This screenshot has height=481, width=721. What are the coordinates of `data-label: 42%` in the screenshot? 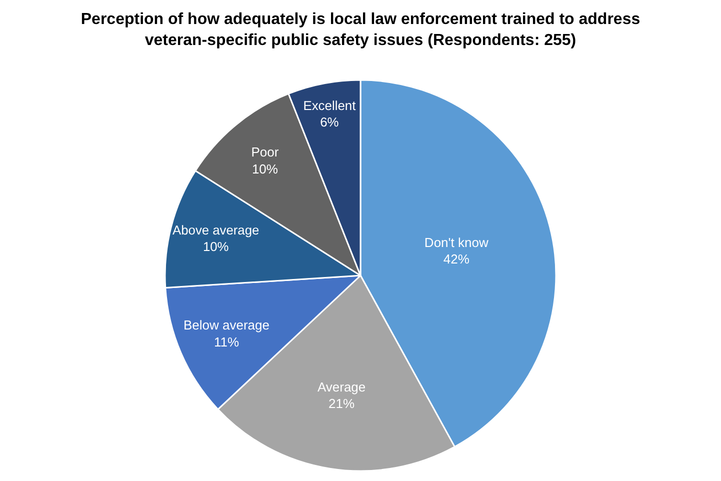 It's located at (456, 259).